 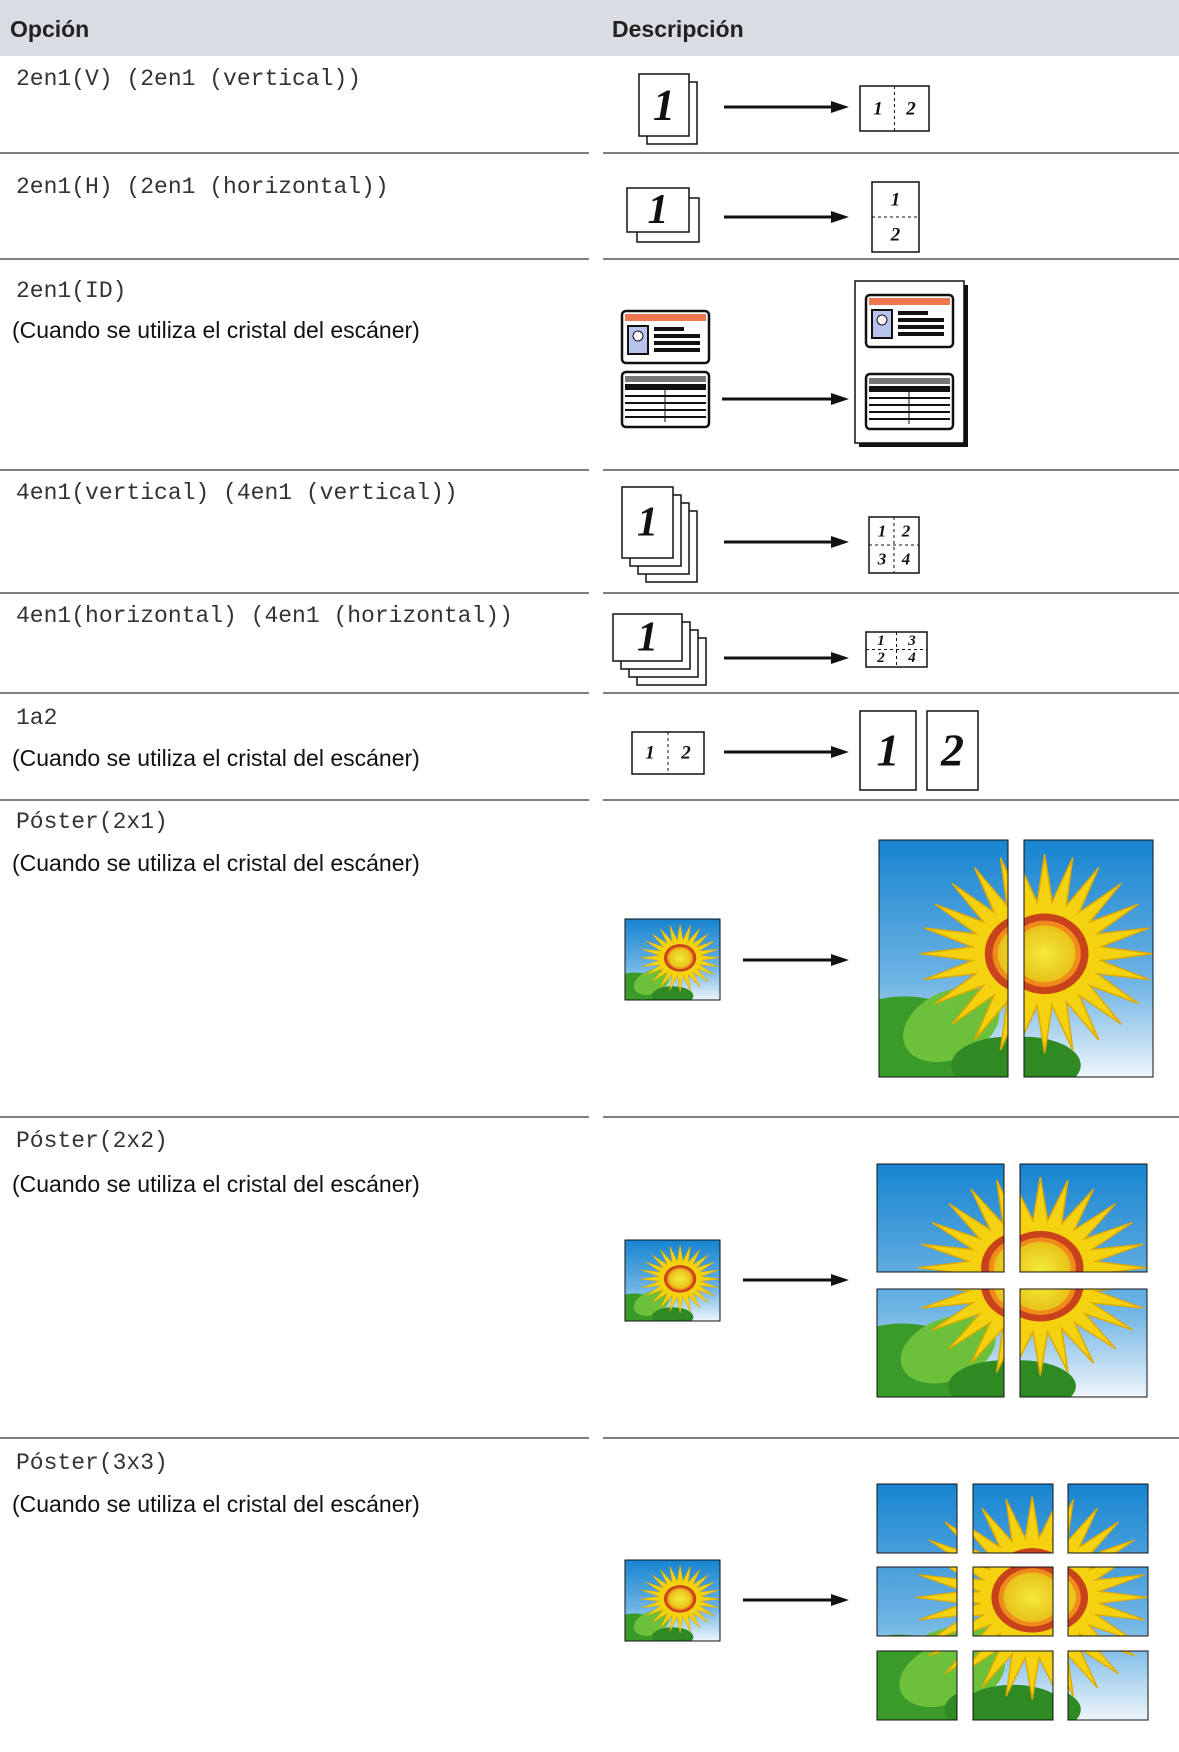 What do you see at coordinates (92, 1141) in the screenshot?
I see `option-code: Póster(2x2)` at bounding box center [92, 1141].